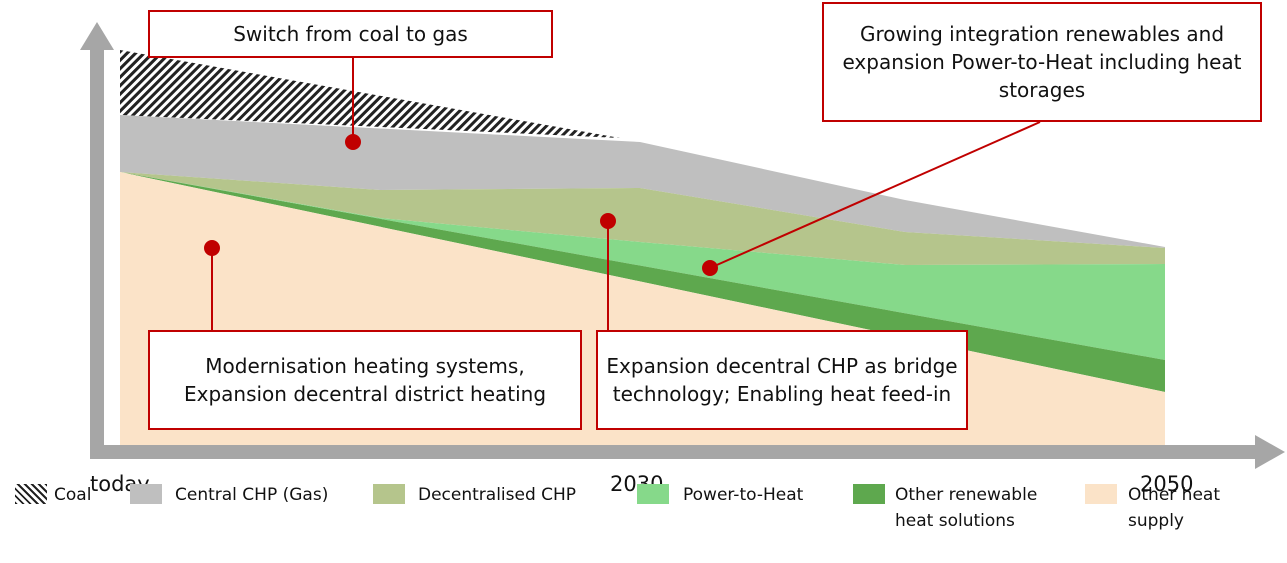  What do you see at coordinates (252, 495) in the screenshot?
I see `legend-label: Central CHP (Gas)` at bounding box center [252, 495].